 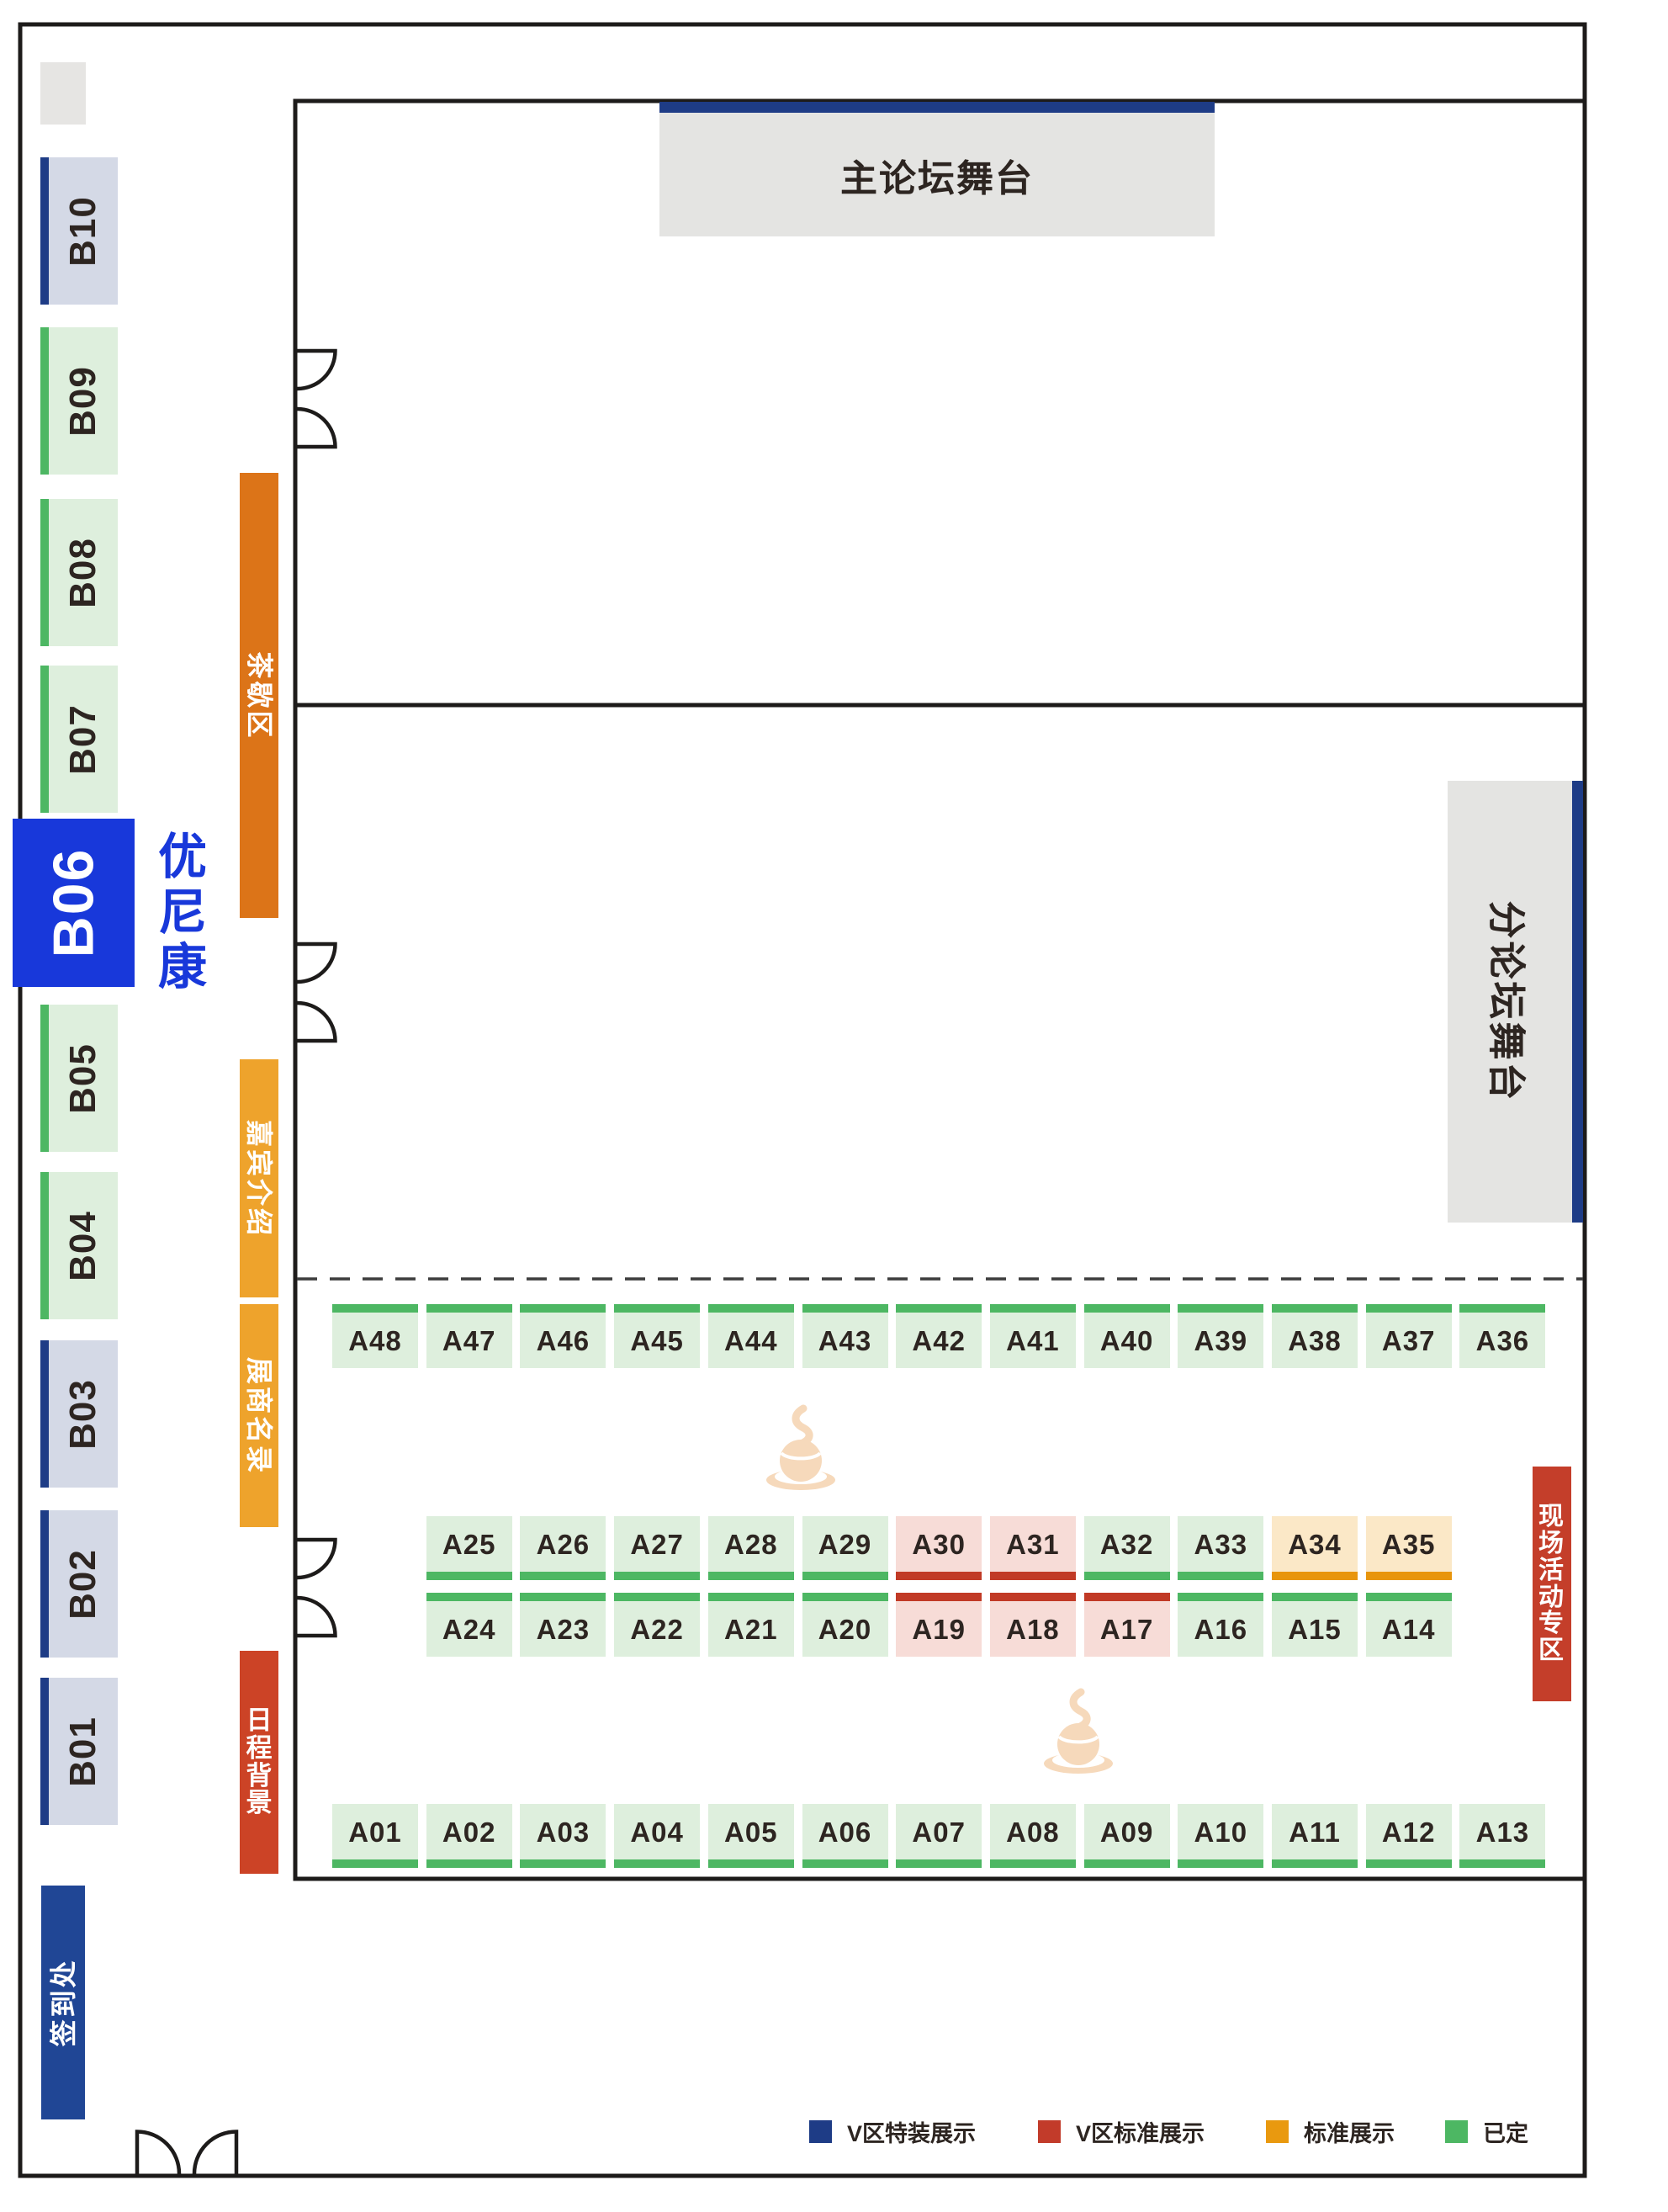 I want to click on booth-label: A31, so click(x=1033, y=1544).